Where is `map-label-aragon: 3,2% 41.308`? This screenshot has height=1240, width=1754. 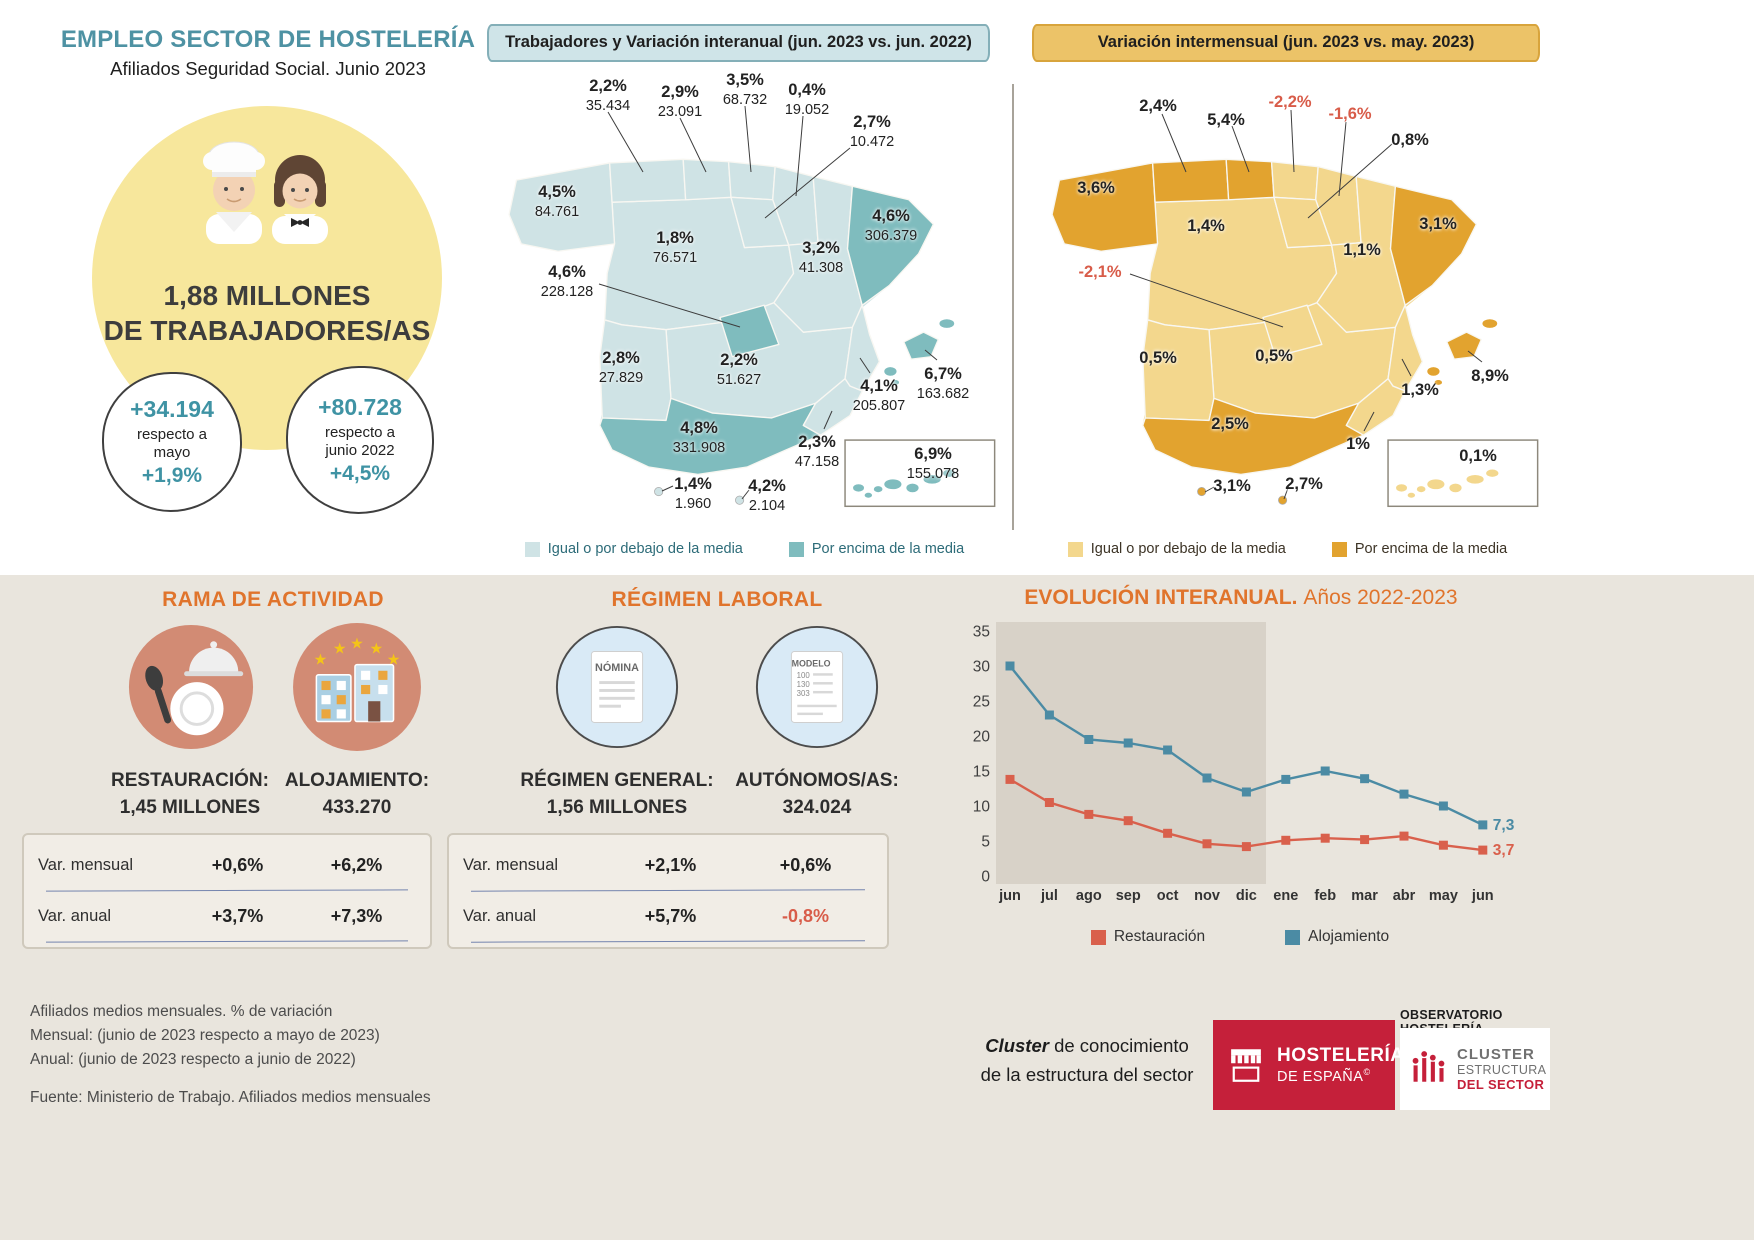 map-label-aragon: 3,2% 41.308 is located at coordinates (821, 257).